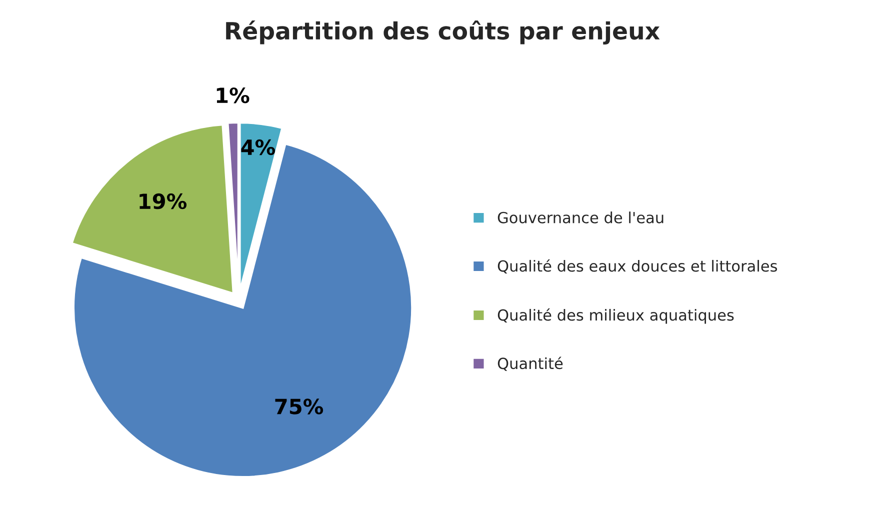 Image resolution: width=884 pixels, height=512 pixels. Describe the element at coordinates (616, 316) in the screenshot. I see `legend-label: Qualité des milieux aquatiques` at that location.